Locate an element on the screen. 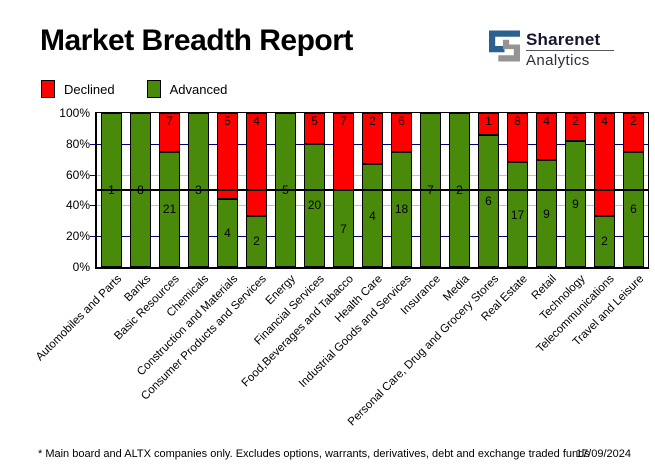  y-tick-label-40pct: 40% is located at coordinates (77, 205).